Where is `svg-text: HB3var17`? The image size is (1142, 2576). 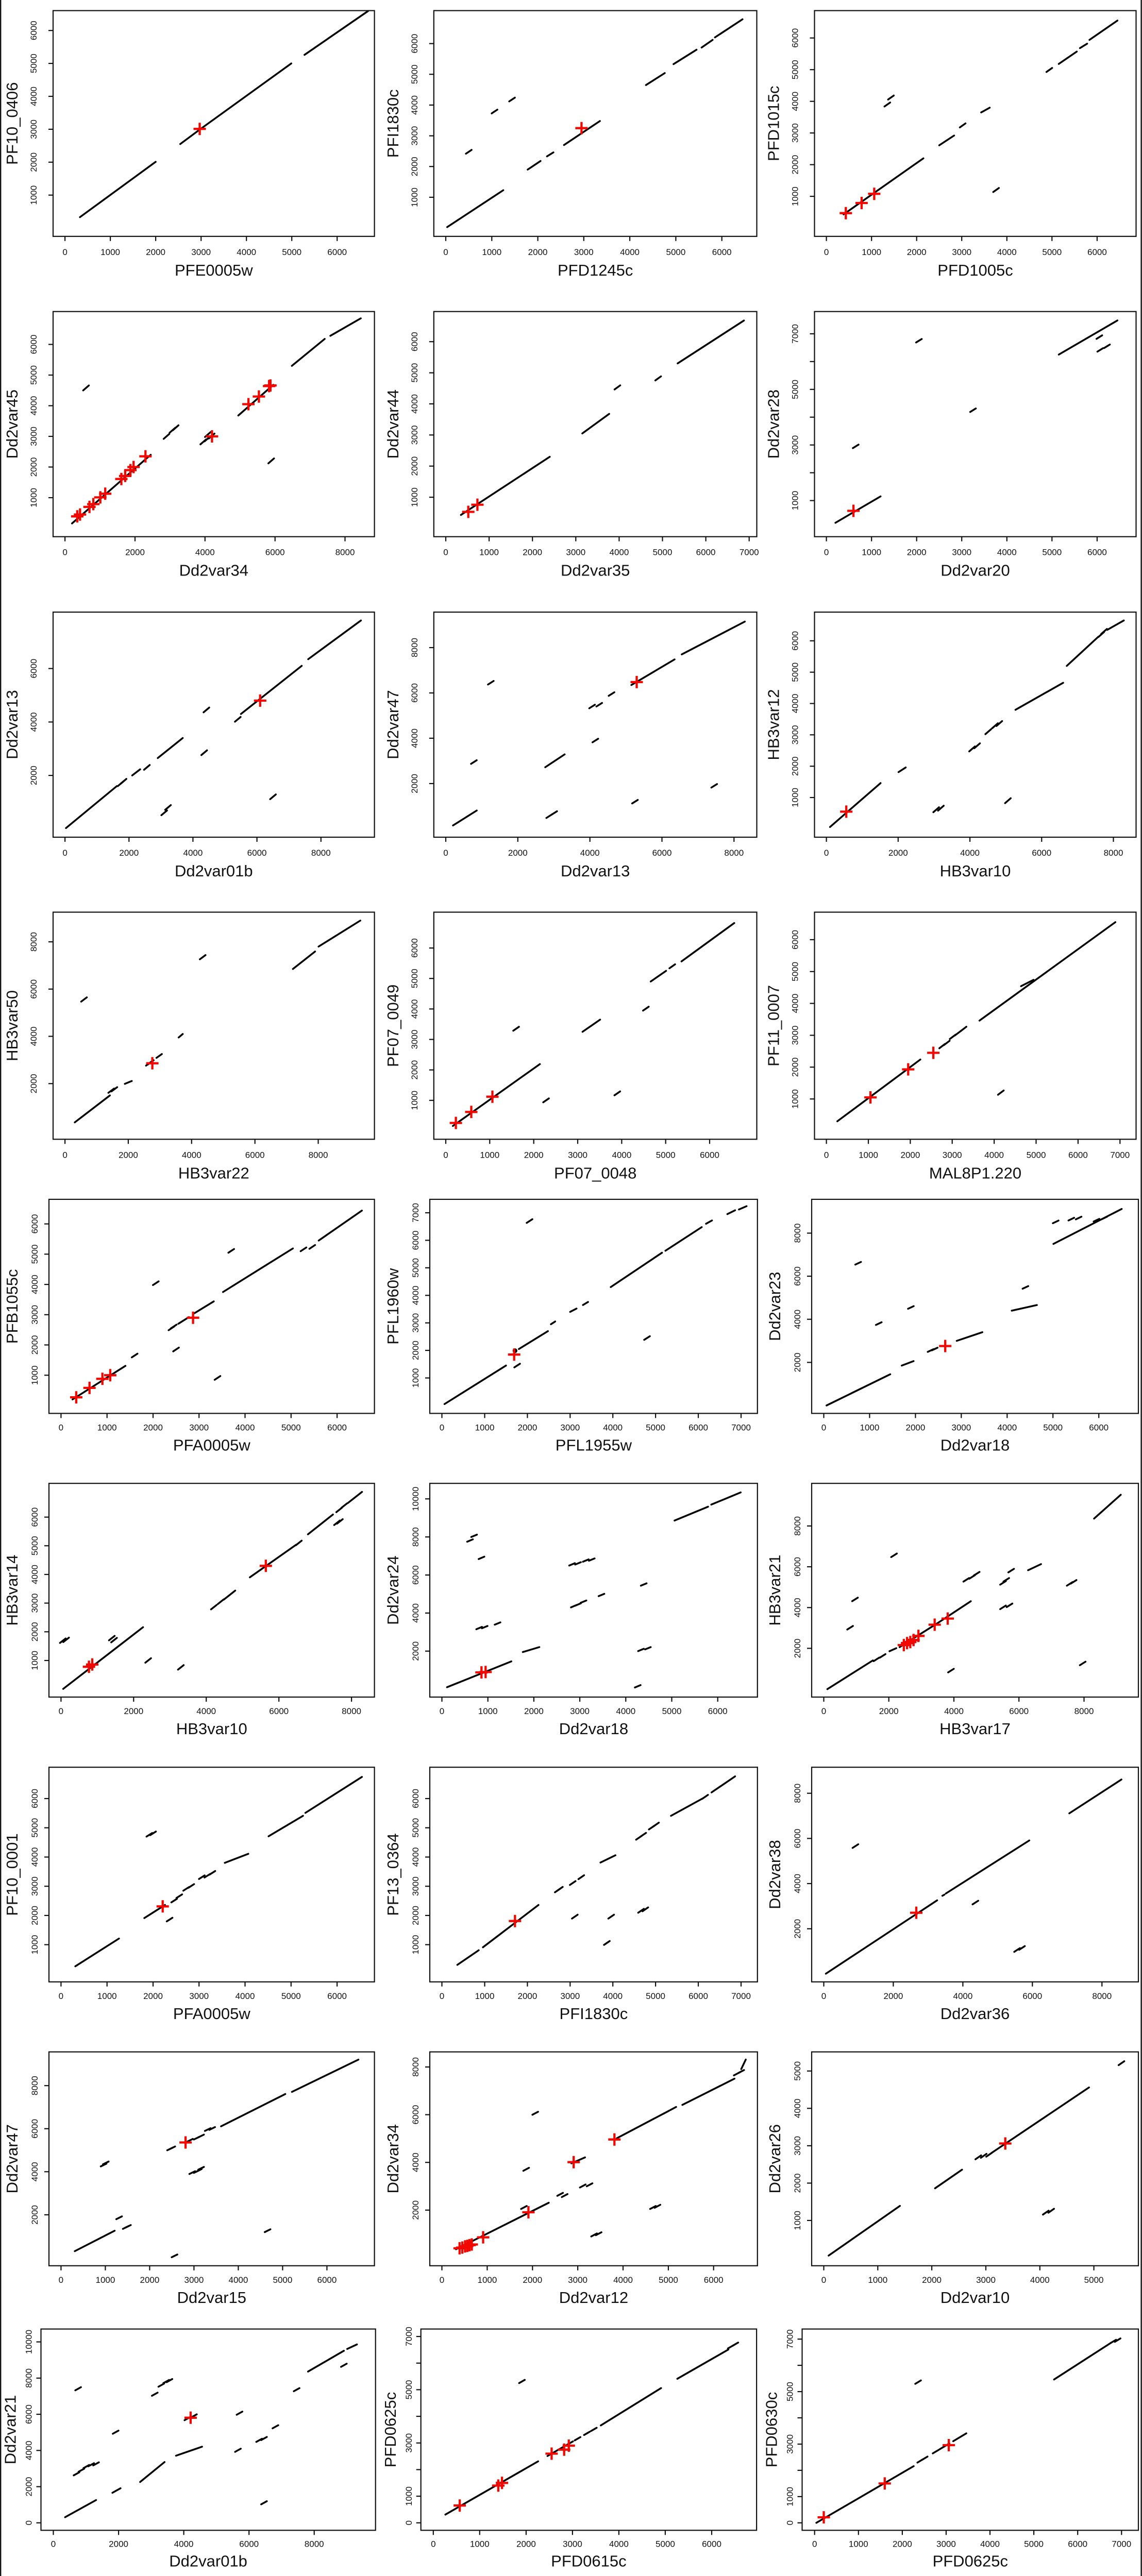
svg-text: HB3var17 is located at coordinates (975, 1729).